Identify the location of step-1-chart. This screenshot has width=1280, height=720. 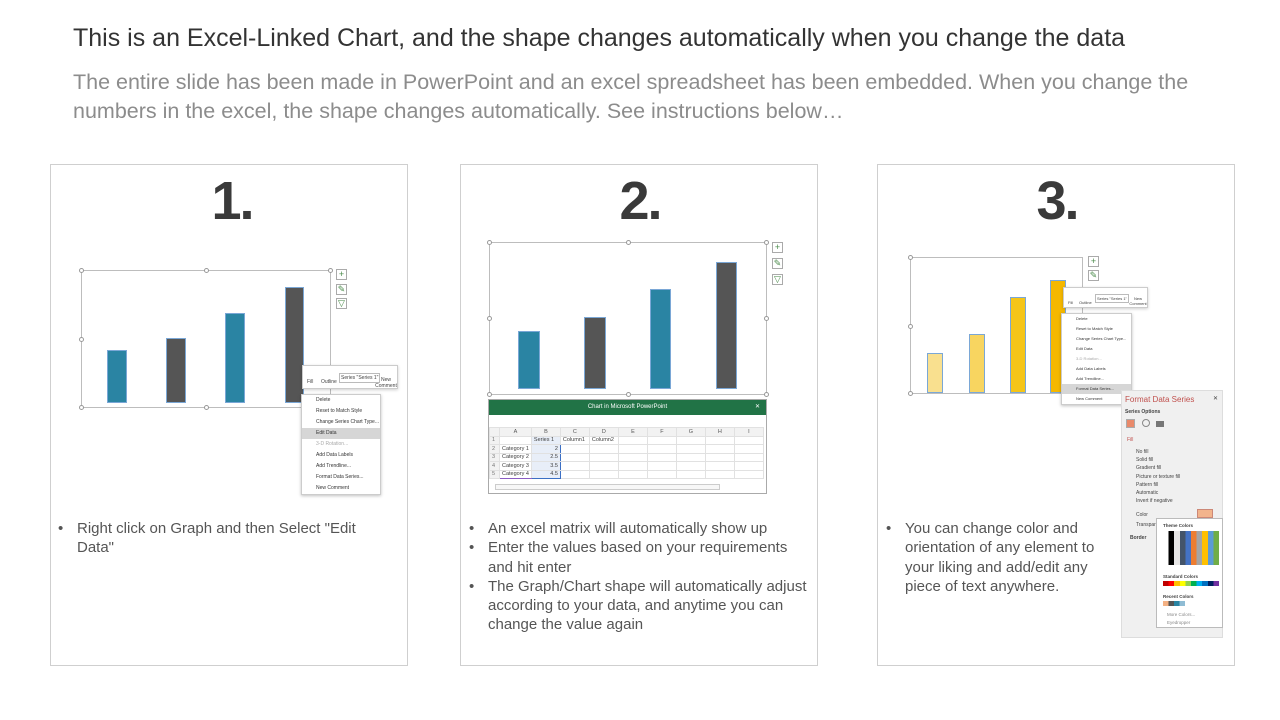
(206, 339).